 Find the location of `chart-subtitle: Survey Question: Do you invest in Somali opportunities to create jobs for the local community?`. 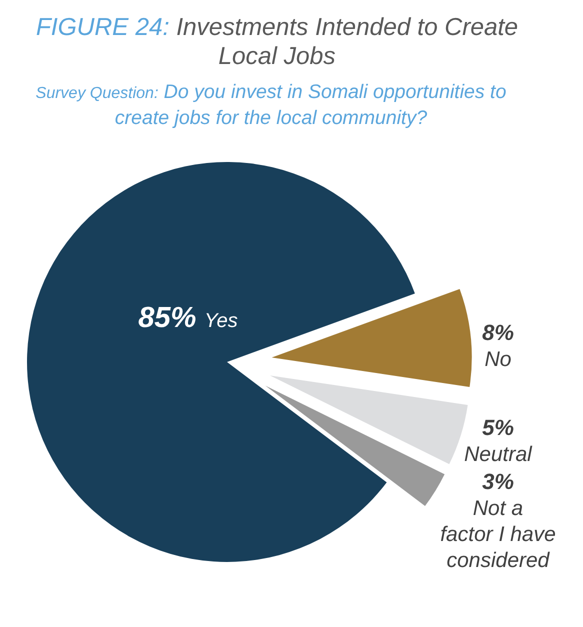

chart-subtitle: Survey Question: Do you invest in Somali opportunities to create jobs for the local community? is located at coordinates (271, 105).